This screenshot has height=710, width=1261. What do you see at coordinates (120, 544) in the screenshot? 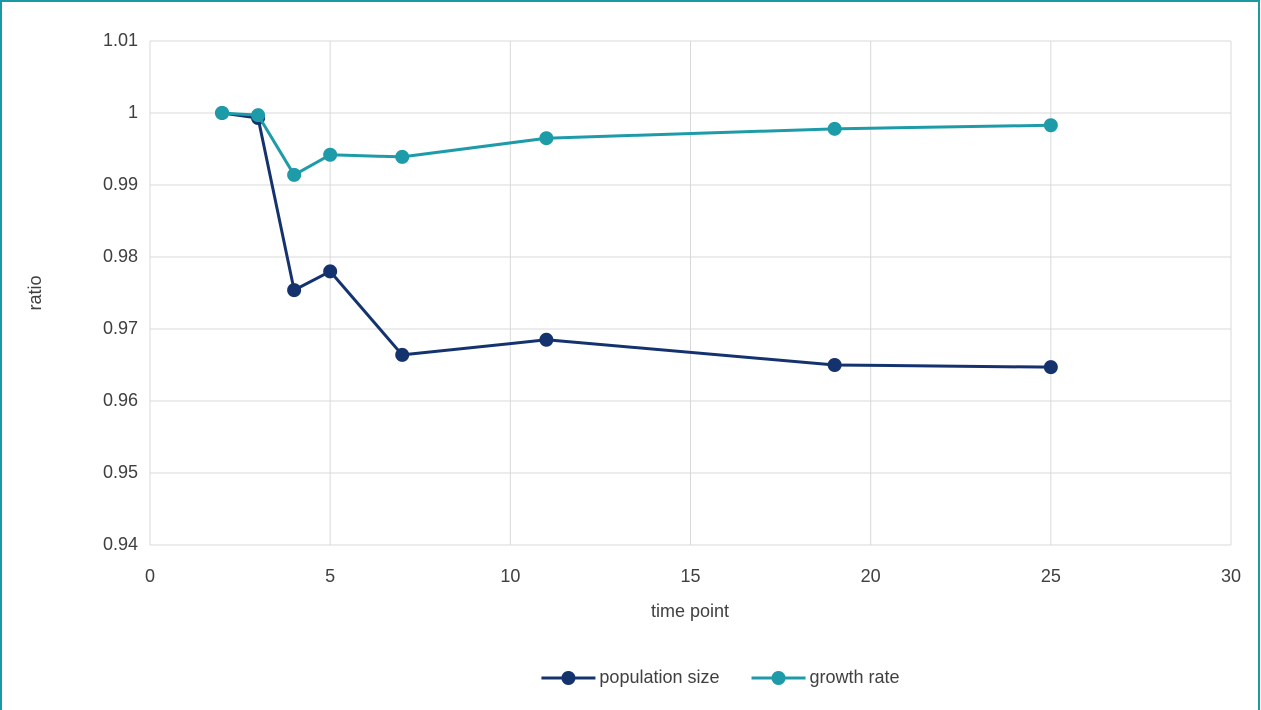
I see `y-tick-label: 0.94` at bounding box center [120, 544].